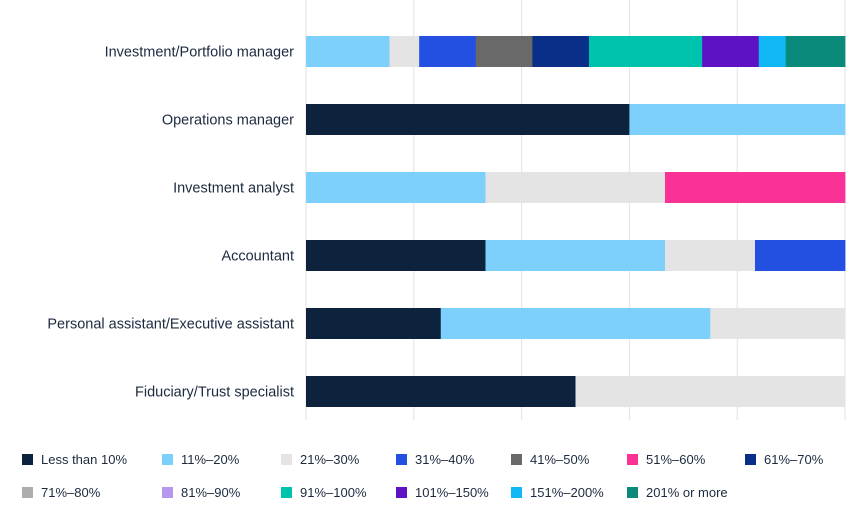 The height and width of the screenshot is (522, 854). I want to click on legend-item: 21%–30%, so click(320, 459).